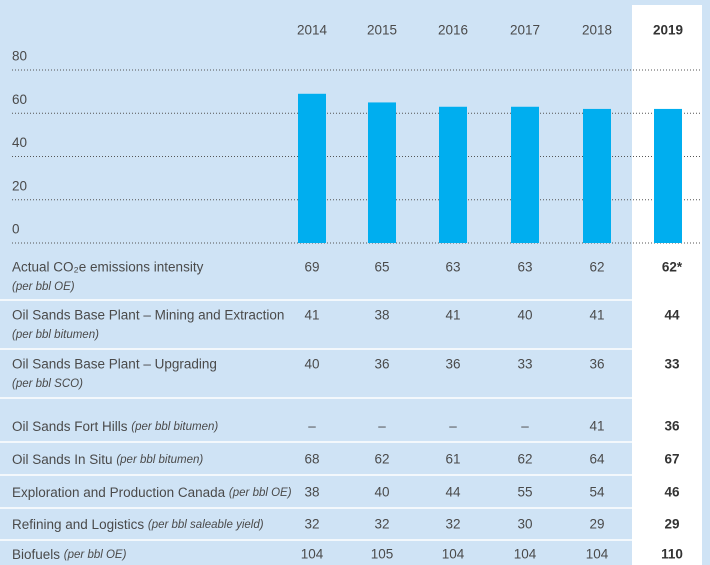  I want to click on row-label-text: Refining and Logistics, so click(78, 524).